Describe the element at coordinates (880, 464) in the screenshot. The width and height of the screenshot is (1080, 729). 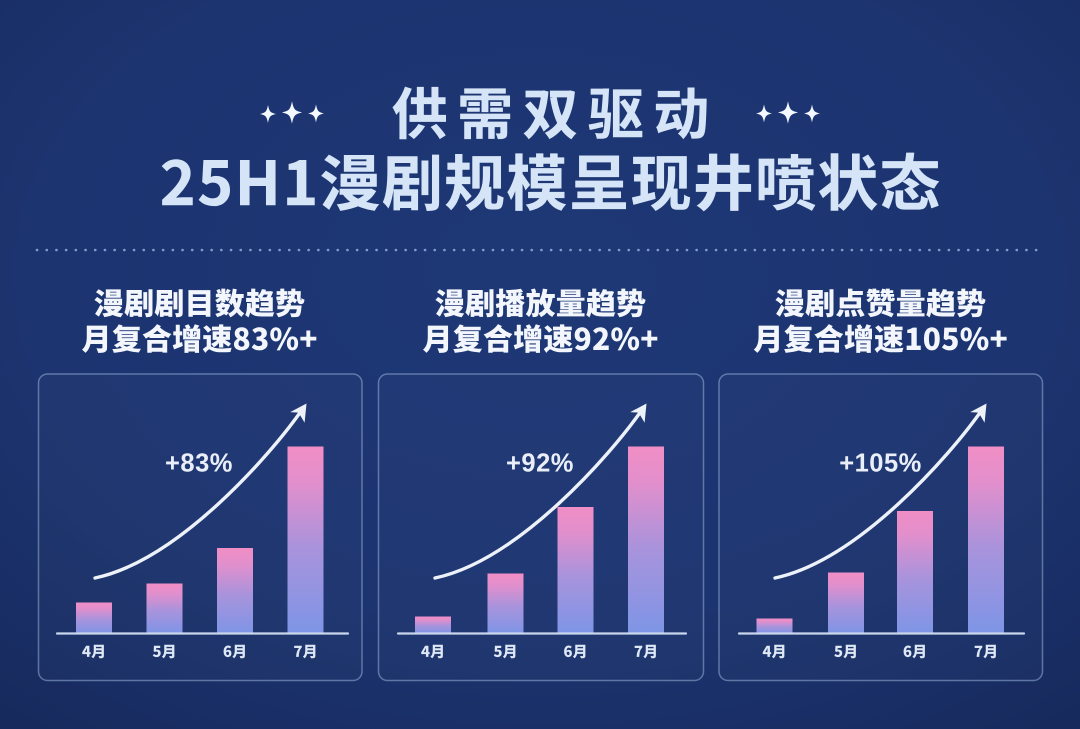
I see `svg-text: +105%` at that location.